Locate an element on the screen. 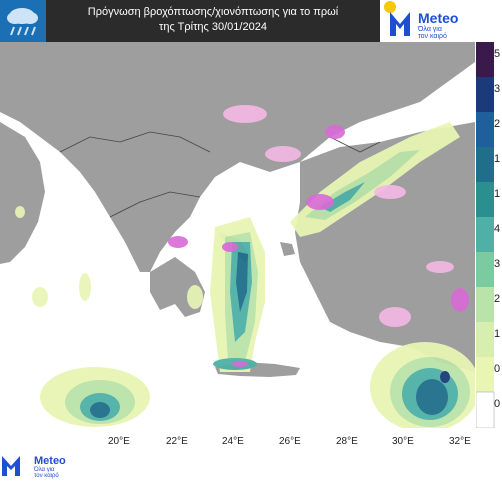  logo-bottom-tagline-1: Όλα για is located at coordinates (44, 470).